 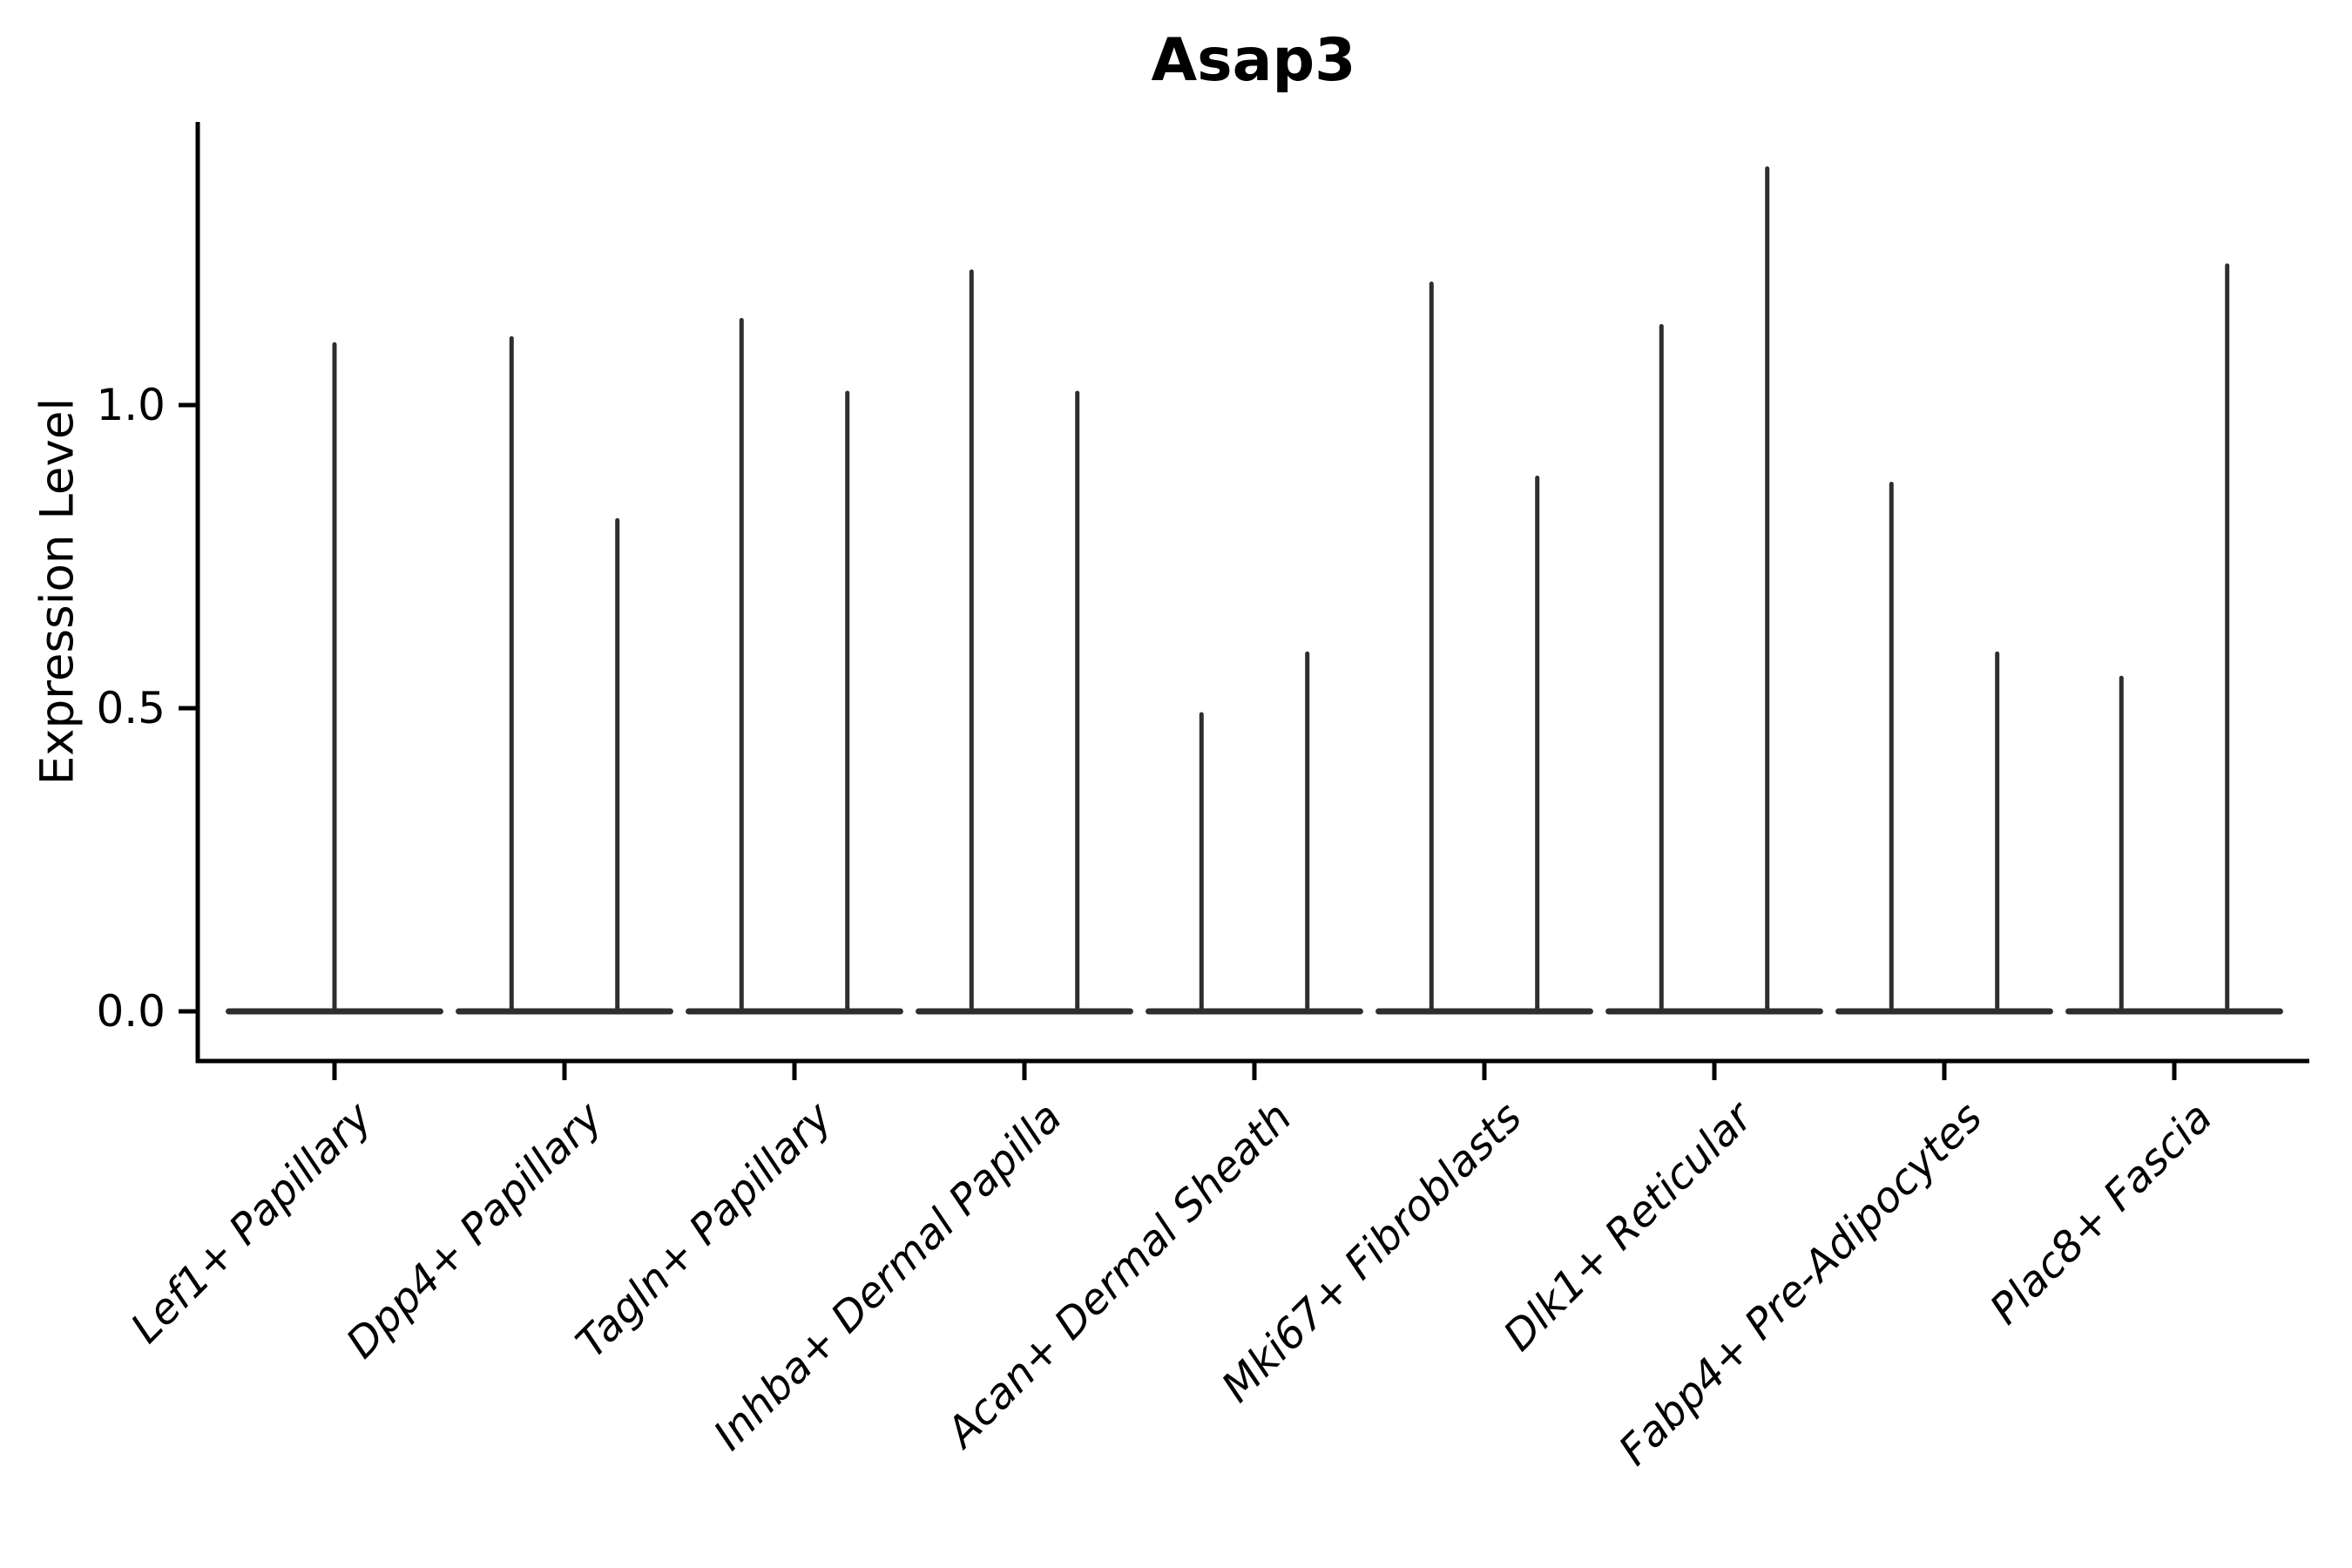 What do you see at coordinates (131, 708) in the screenshot?
I see `y-tick-label: 0.5` at bounding box center [131, 708].